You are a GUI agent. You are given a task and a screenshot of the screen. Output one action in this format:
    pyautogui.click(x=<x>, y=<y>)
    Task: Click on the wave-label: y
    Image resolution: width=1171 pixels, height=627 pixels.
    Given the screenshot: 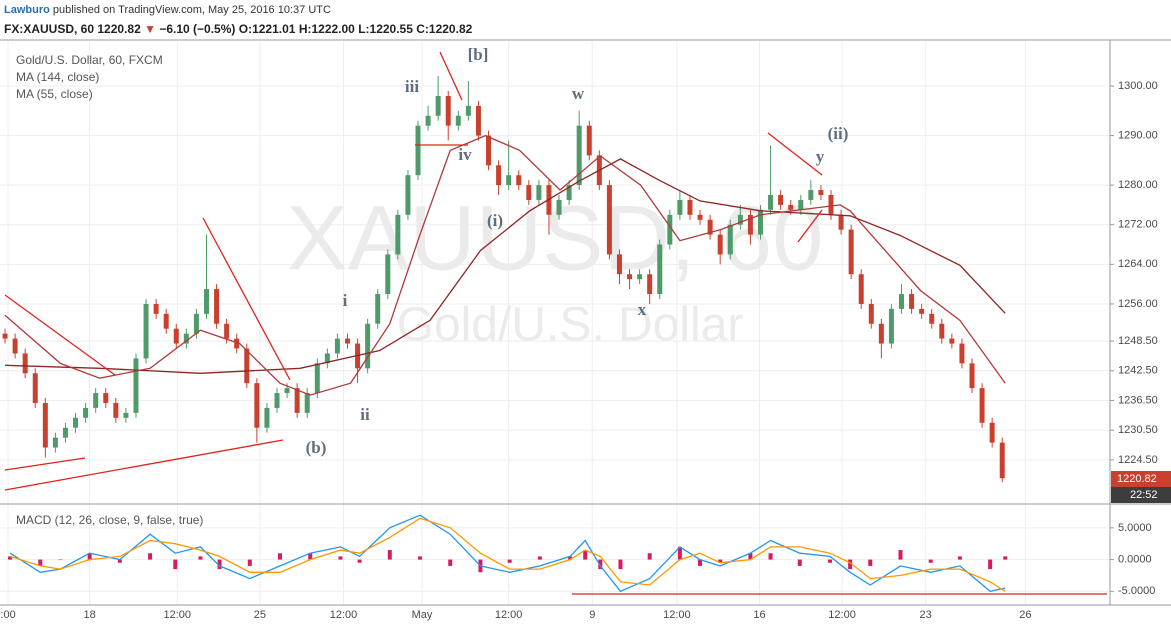 What is the action you would take?
    pyautogui.click(x=820, y=156)
    